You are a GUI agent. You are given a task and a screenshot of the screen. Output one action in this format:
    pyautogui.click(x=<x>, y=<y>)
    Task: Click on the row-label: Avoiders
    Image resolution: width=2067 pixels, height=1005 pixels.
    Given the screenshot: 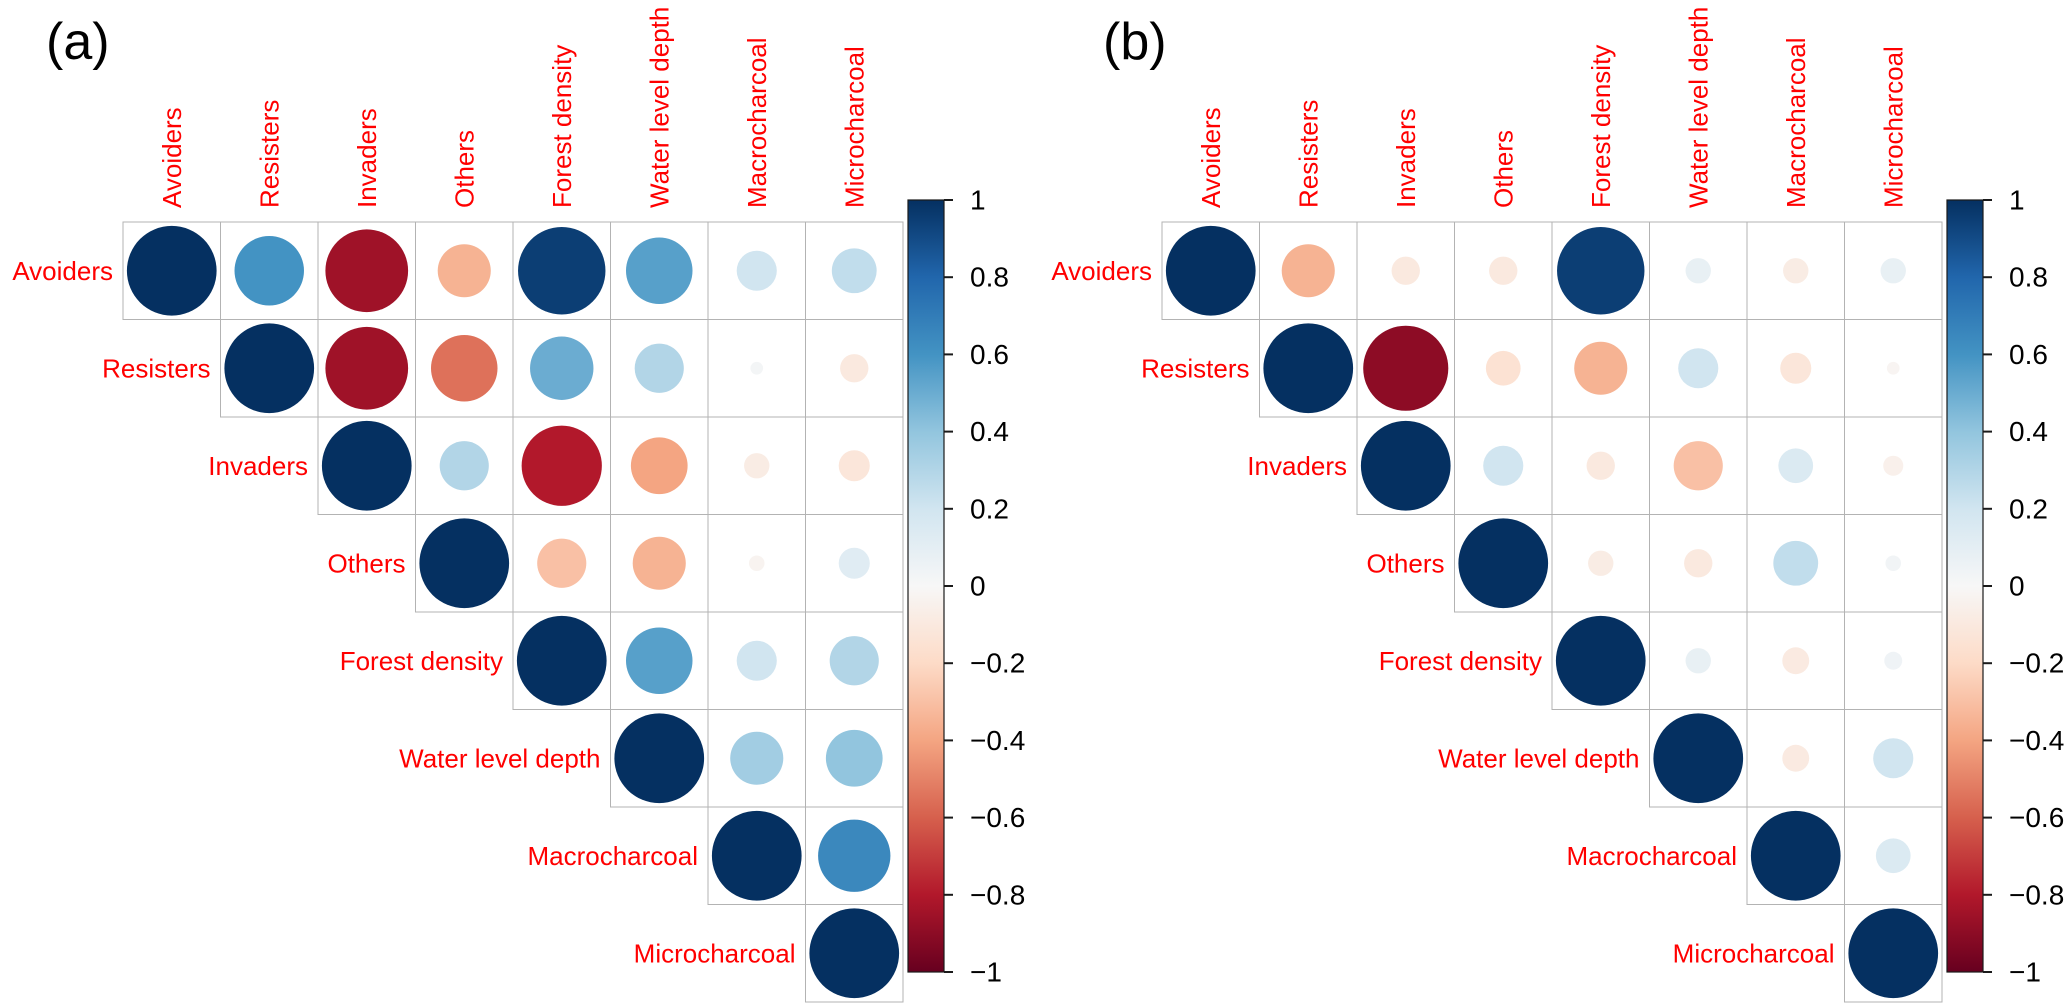 What is the action you would take?
    pyautogui.click(x=1101, y=271)
    